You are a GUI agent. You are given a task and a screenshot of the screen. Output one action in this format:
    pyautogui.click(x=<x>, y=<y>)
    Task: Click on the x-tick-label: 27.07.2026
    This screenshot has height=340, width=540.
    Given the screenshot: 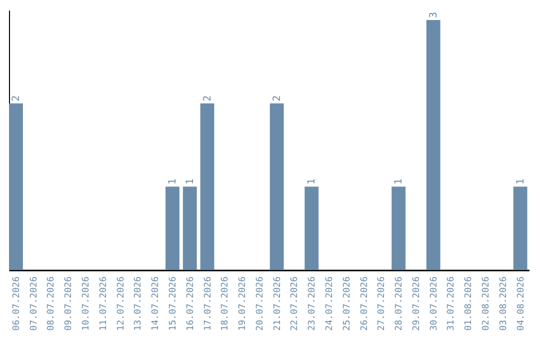 What is the action you would take?
    pyautogui.click(x=382, y=303)
    